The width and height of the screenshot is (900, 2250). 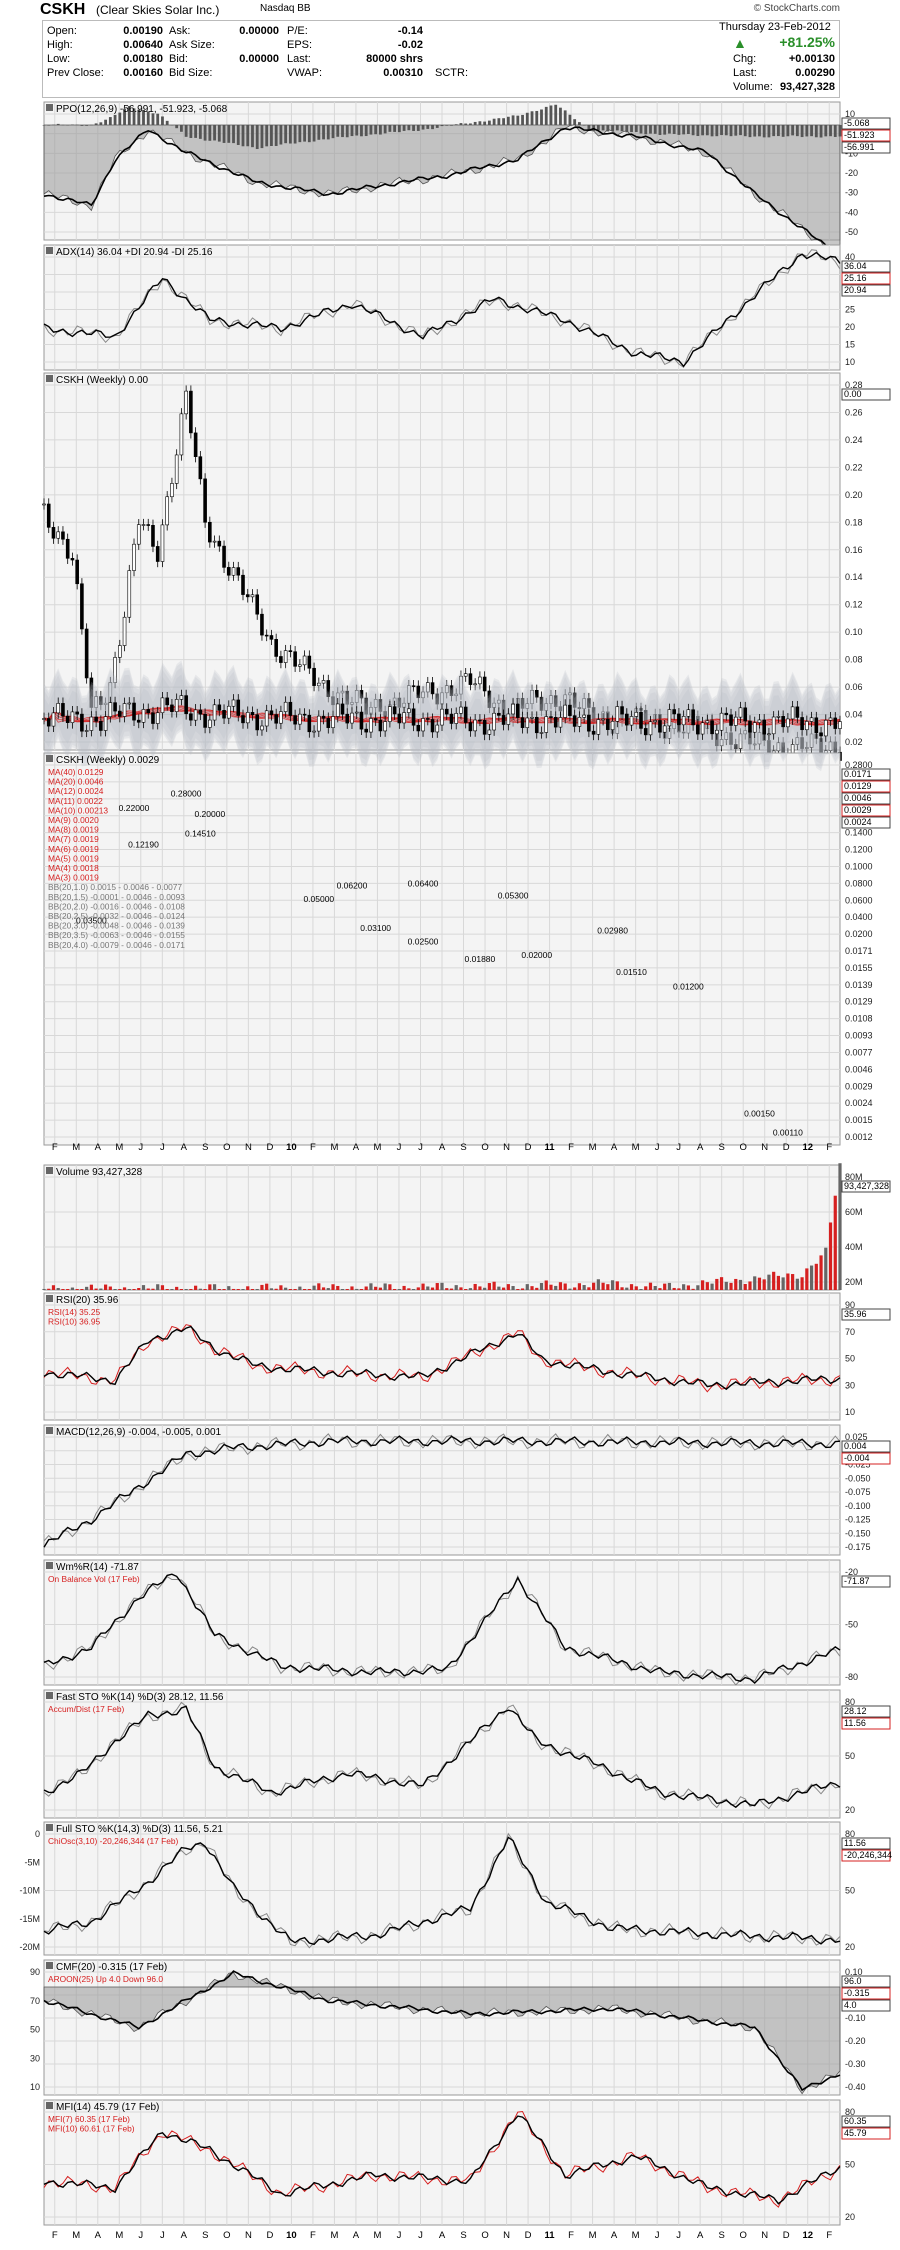 What do you see at coordinates (850, 2165) in the screenshot?
I see `y-tick-label: 50` at bounding box center [850, 2165].